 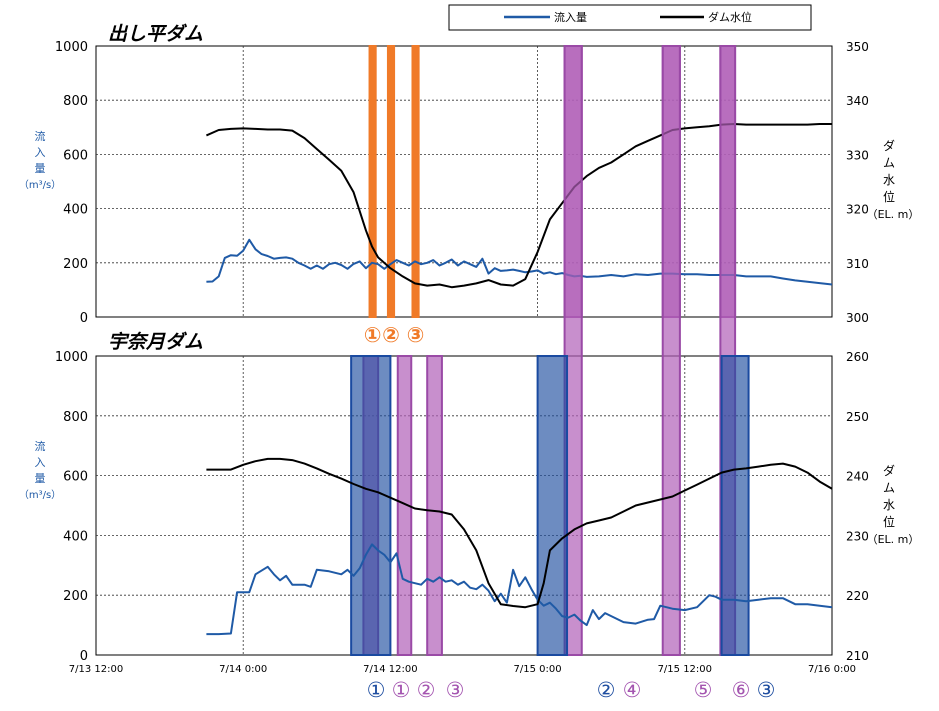 I want to click on panel-title: 出し平ダム, so click(x=155, y=34).